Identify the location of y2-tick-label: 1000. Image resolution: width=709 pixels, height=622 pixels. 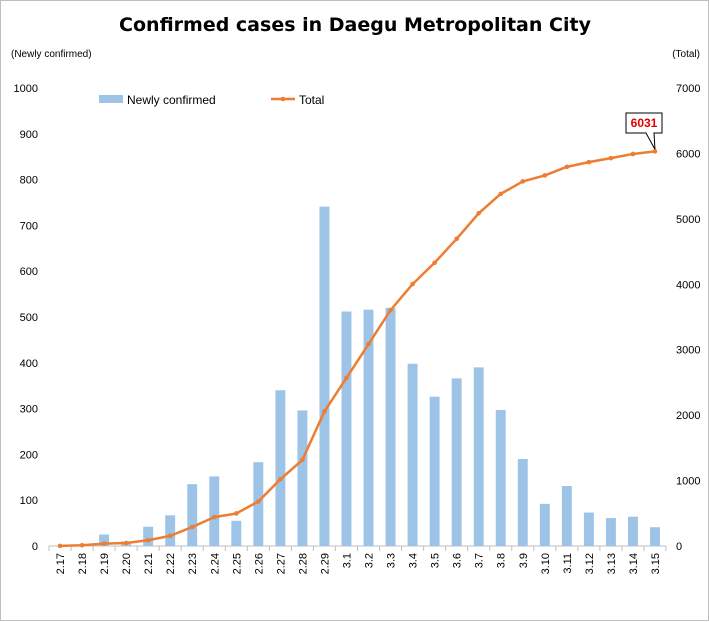
(688, 482).